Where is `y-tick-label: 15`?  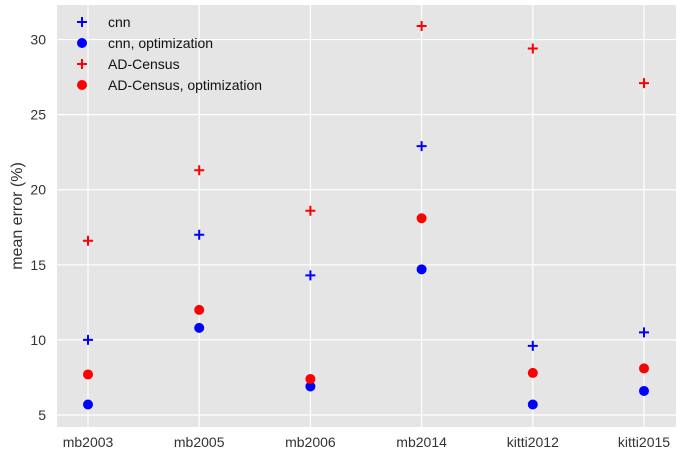
y-tick-label: 15 is located at coordinates (38, 265).